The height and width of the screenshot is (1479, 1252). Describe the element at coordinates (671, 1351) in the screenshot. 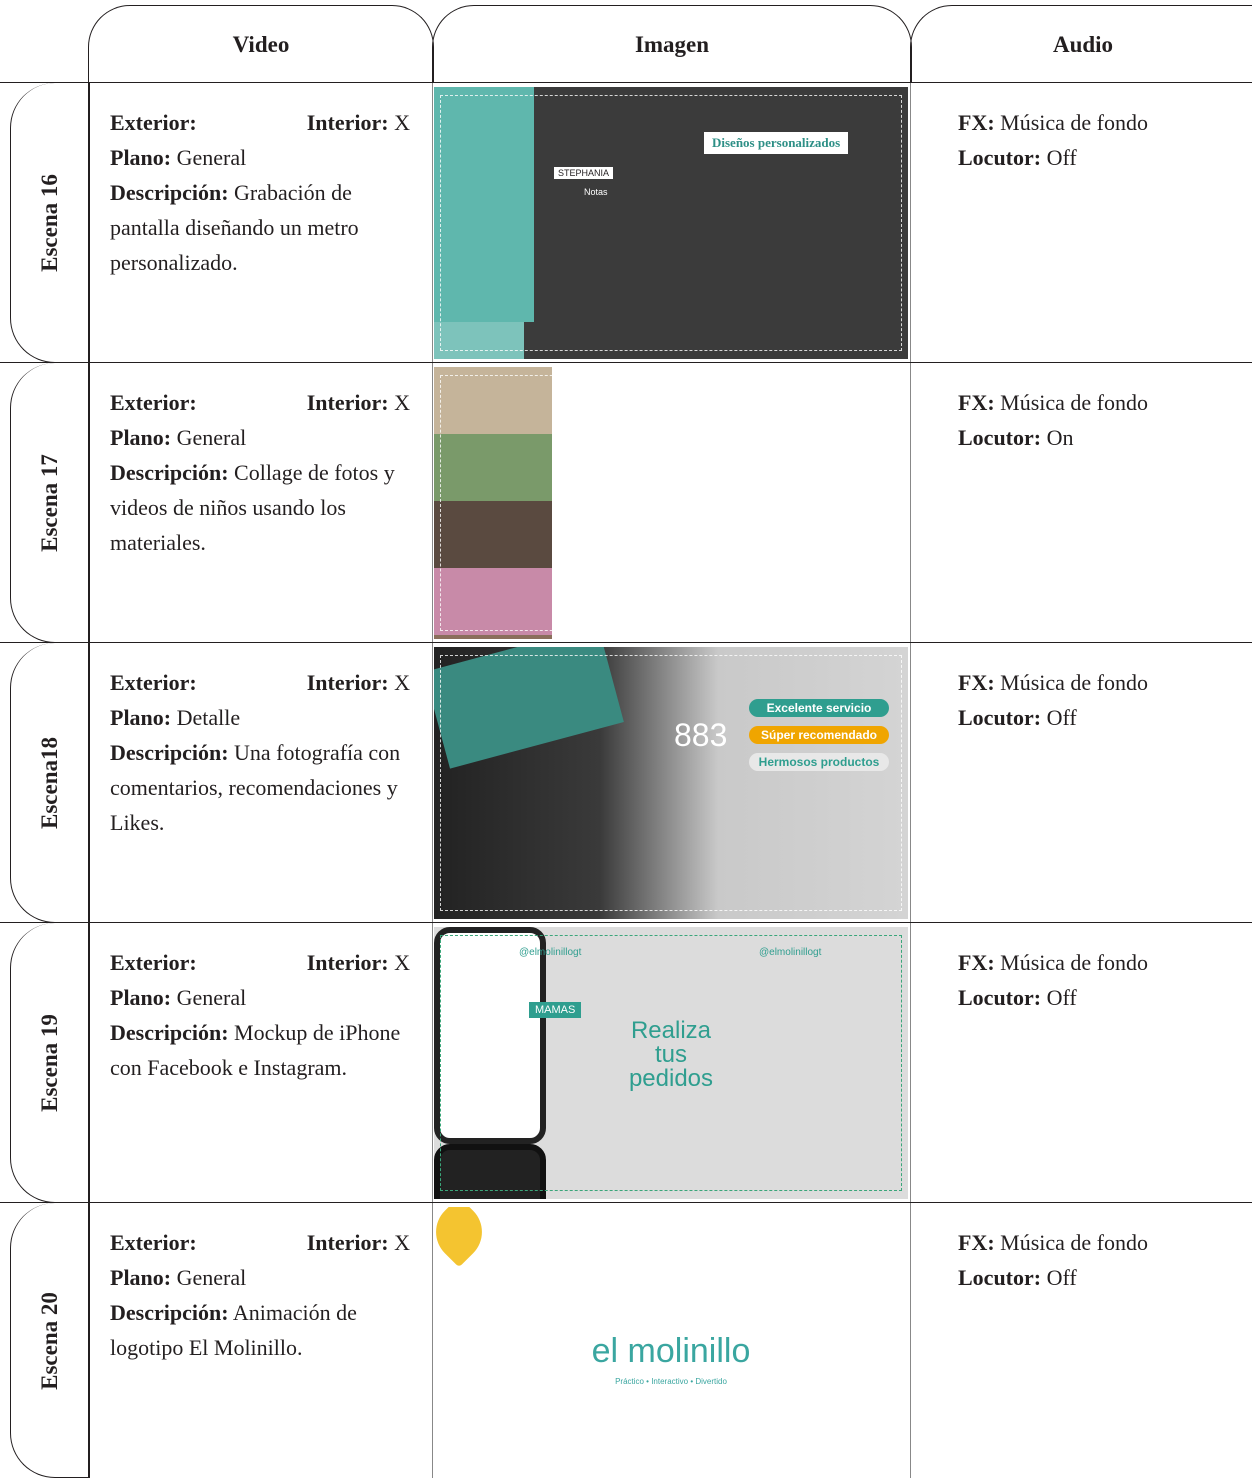

I see `text: el molinillo` at that location.